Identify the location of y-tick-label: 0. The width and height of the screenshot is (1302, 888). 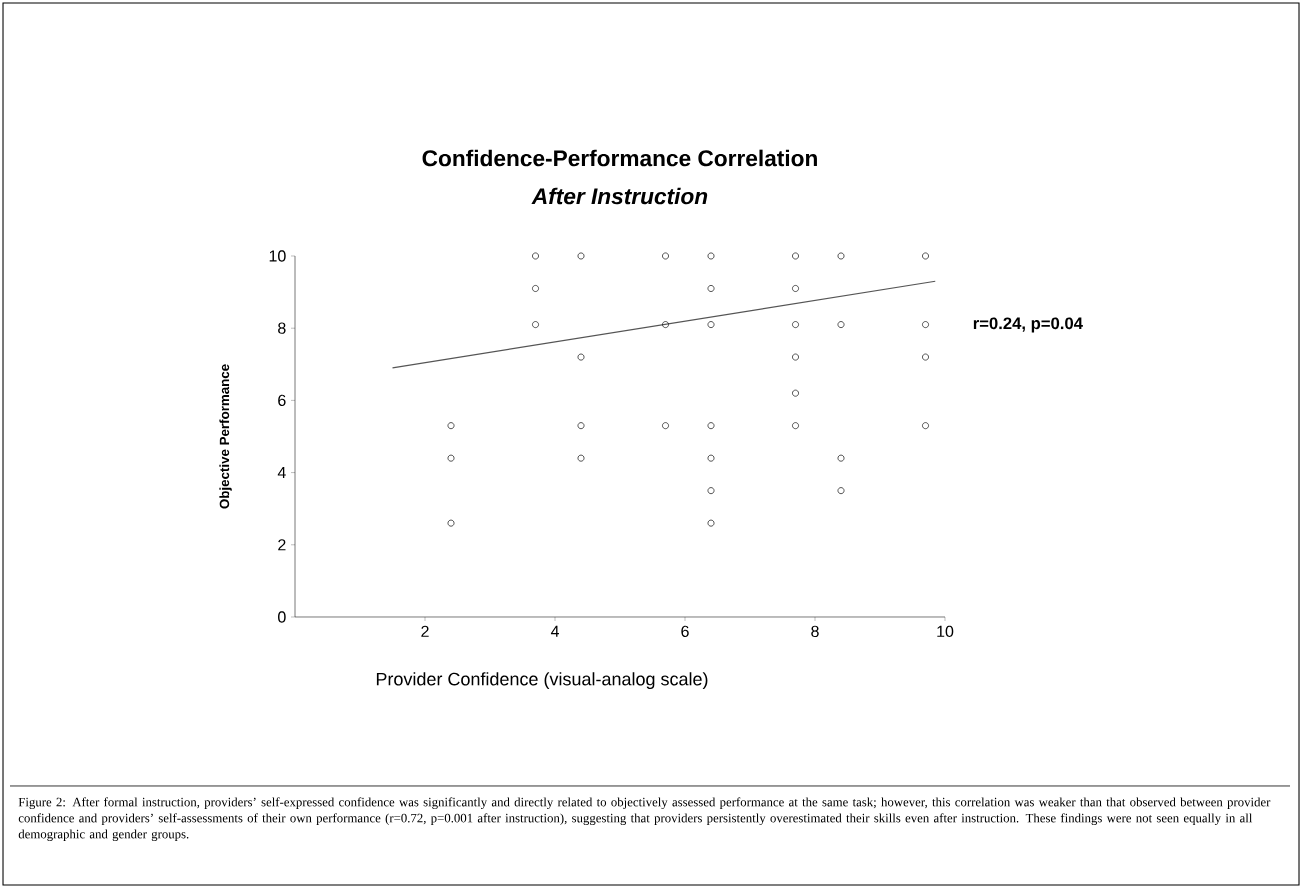
(282, 617).